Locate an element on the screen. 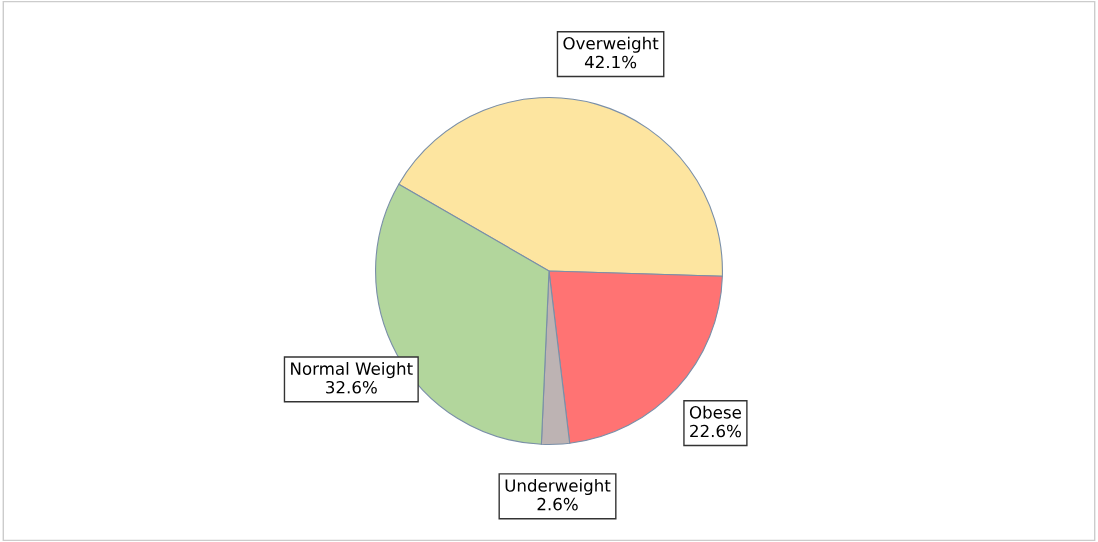  slice-label: Underweight is located at coordinates (558, 487).